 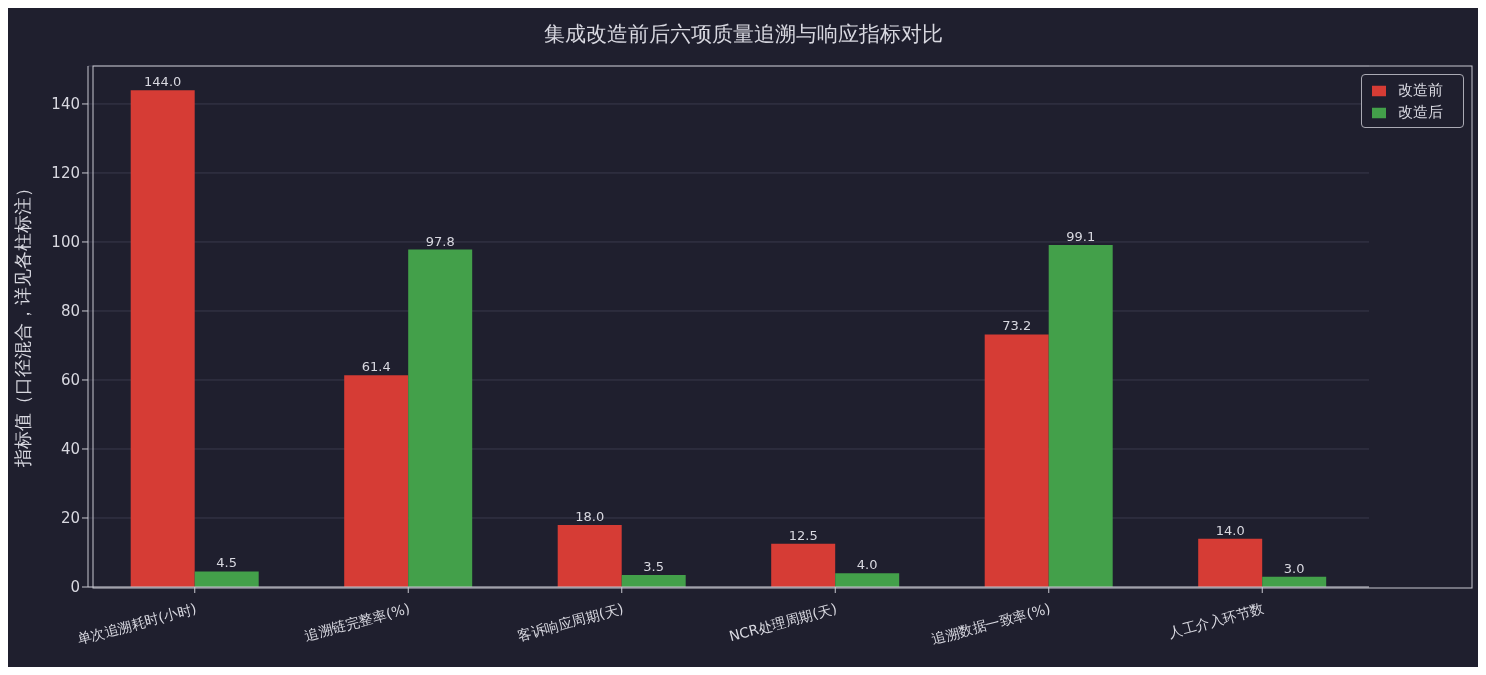 What do you see at coordinates (570, 622) in the screenshot?
I see `x-tick-label: 客诉响应周期(天)` at bounding box center [570, 622].